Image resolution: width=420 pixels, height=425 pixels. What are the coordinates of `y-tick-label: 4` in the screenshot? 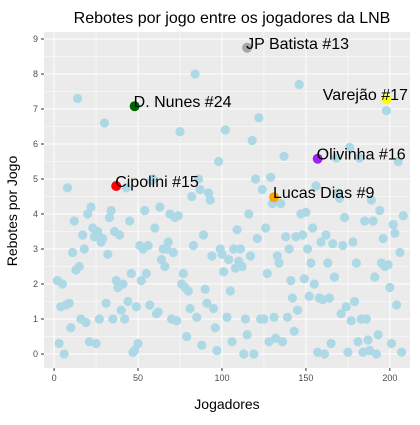 It's located at (35, 214).